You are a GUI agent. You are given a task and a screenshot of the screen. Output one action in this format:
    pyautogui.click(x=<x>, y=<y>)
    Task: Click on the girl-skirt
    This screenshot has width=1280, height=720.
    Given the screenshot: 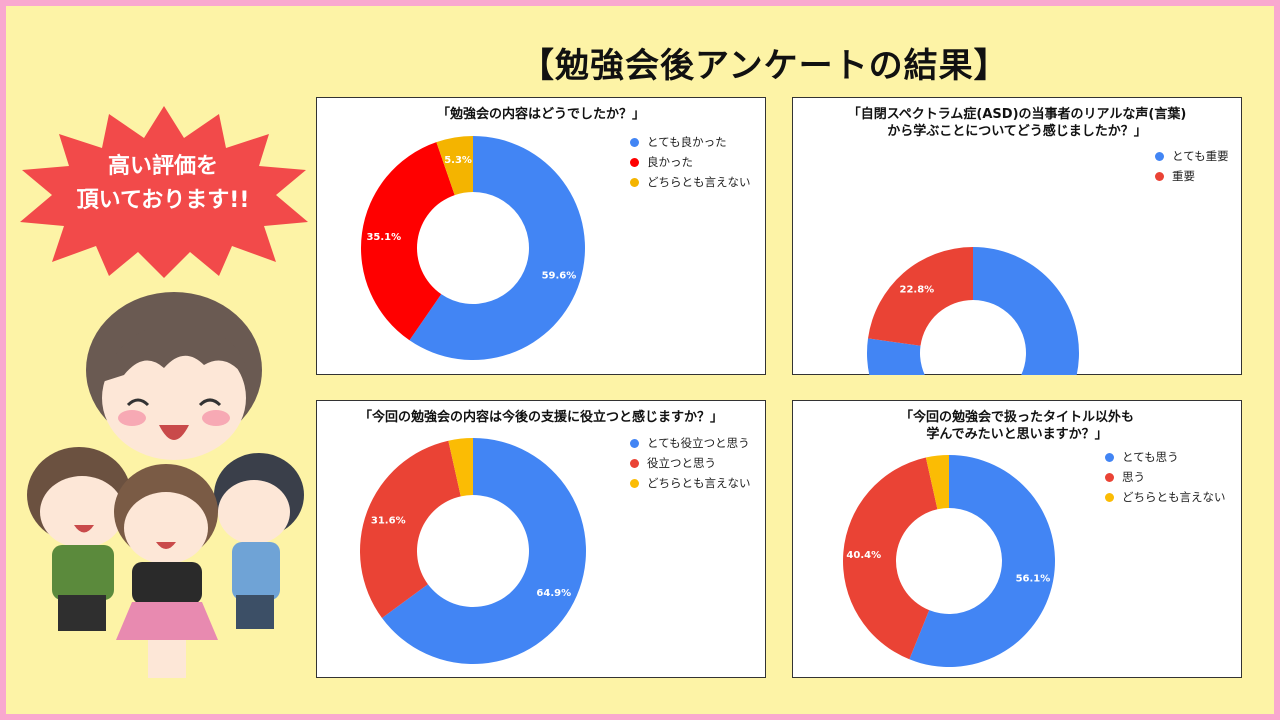 What is the action you would take?
    pyautogui.click(x=167, y=621)
    